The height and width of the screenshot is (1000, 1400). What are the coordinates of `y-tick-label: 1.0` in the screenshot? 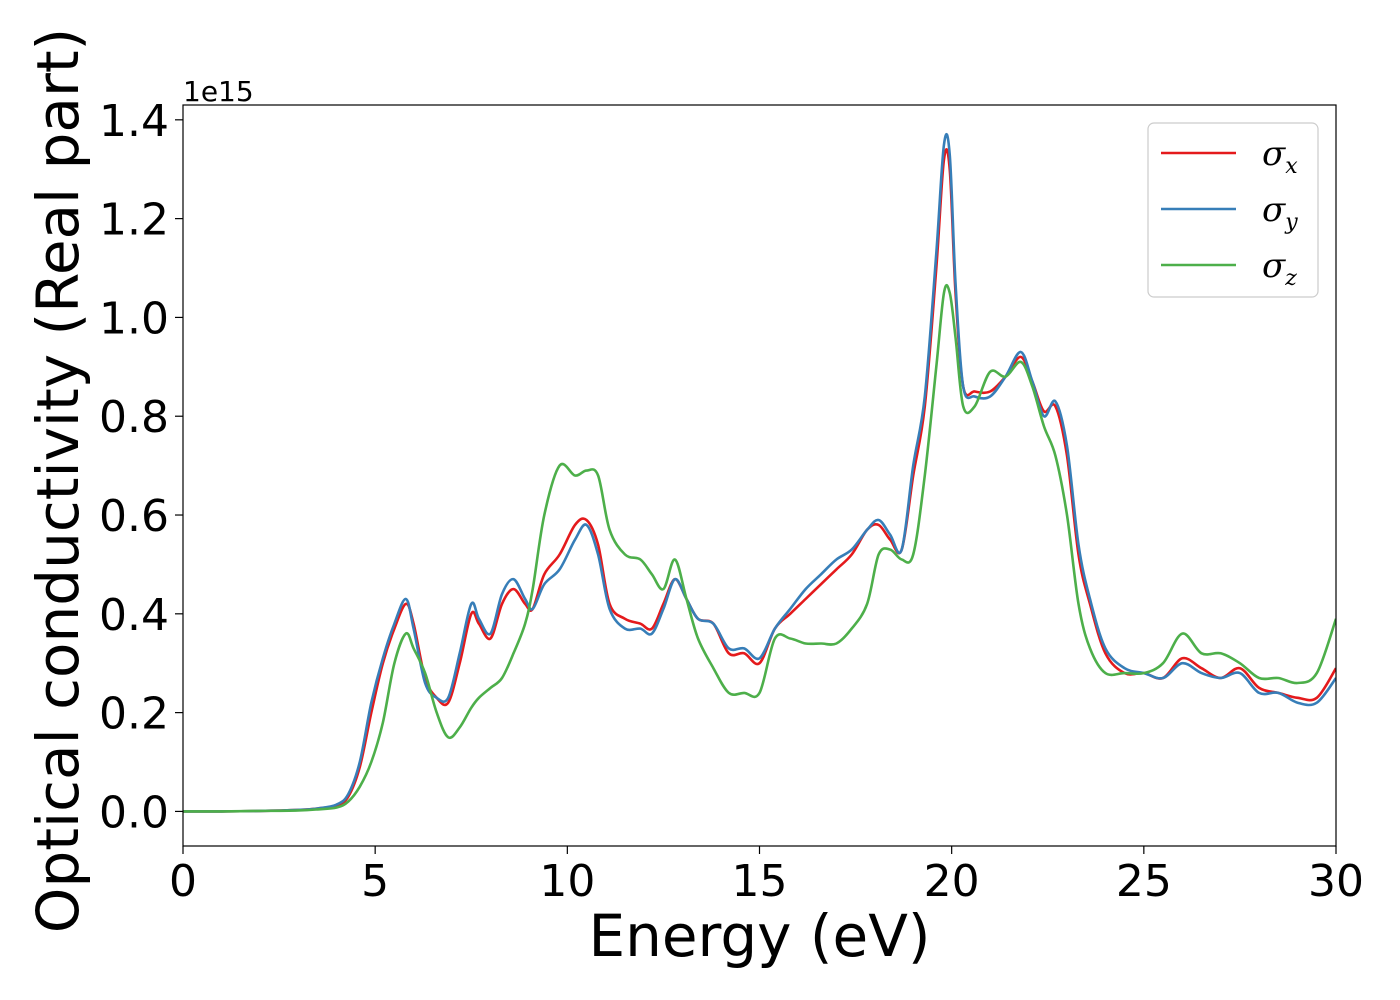 It's located at (134, 318).